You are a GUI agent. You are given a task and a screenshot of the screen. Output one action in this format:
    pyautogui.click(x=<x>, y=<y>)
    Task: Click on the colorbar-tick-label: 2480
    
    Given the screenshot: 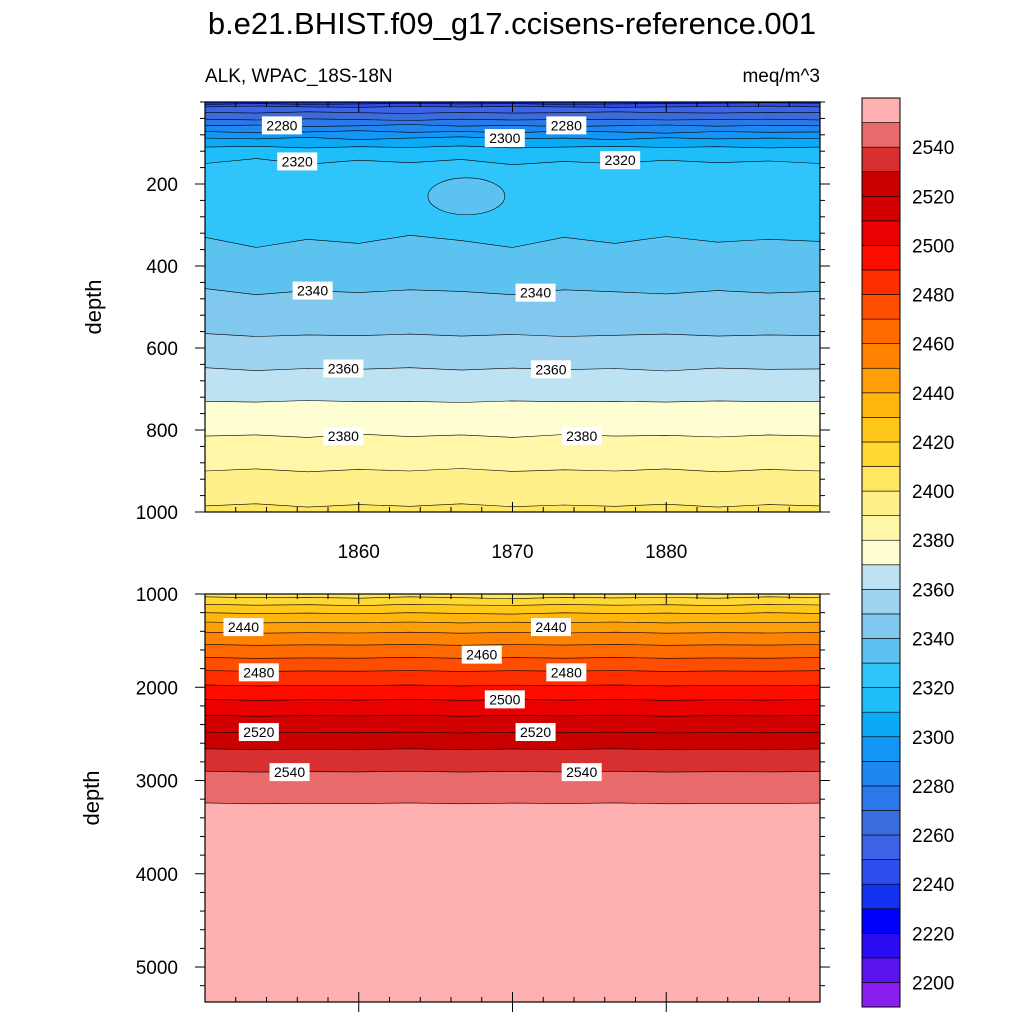 What is the action you would take?
    pyautogui.click(x=933, y=296)
    